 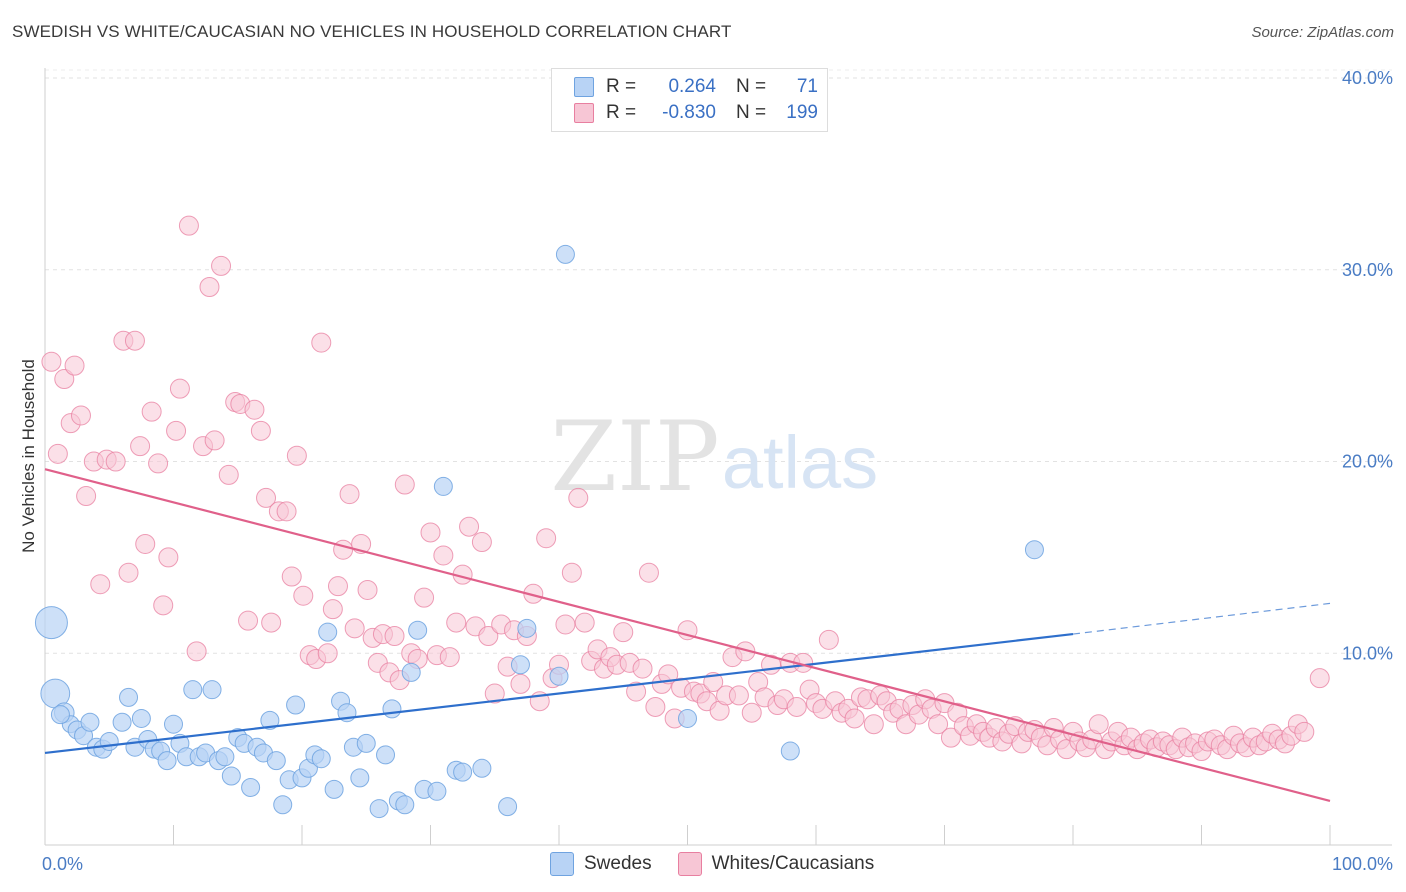 I want to click on series-legend: Swedes Whites/Caucasians, so click(x=725, y=864).